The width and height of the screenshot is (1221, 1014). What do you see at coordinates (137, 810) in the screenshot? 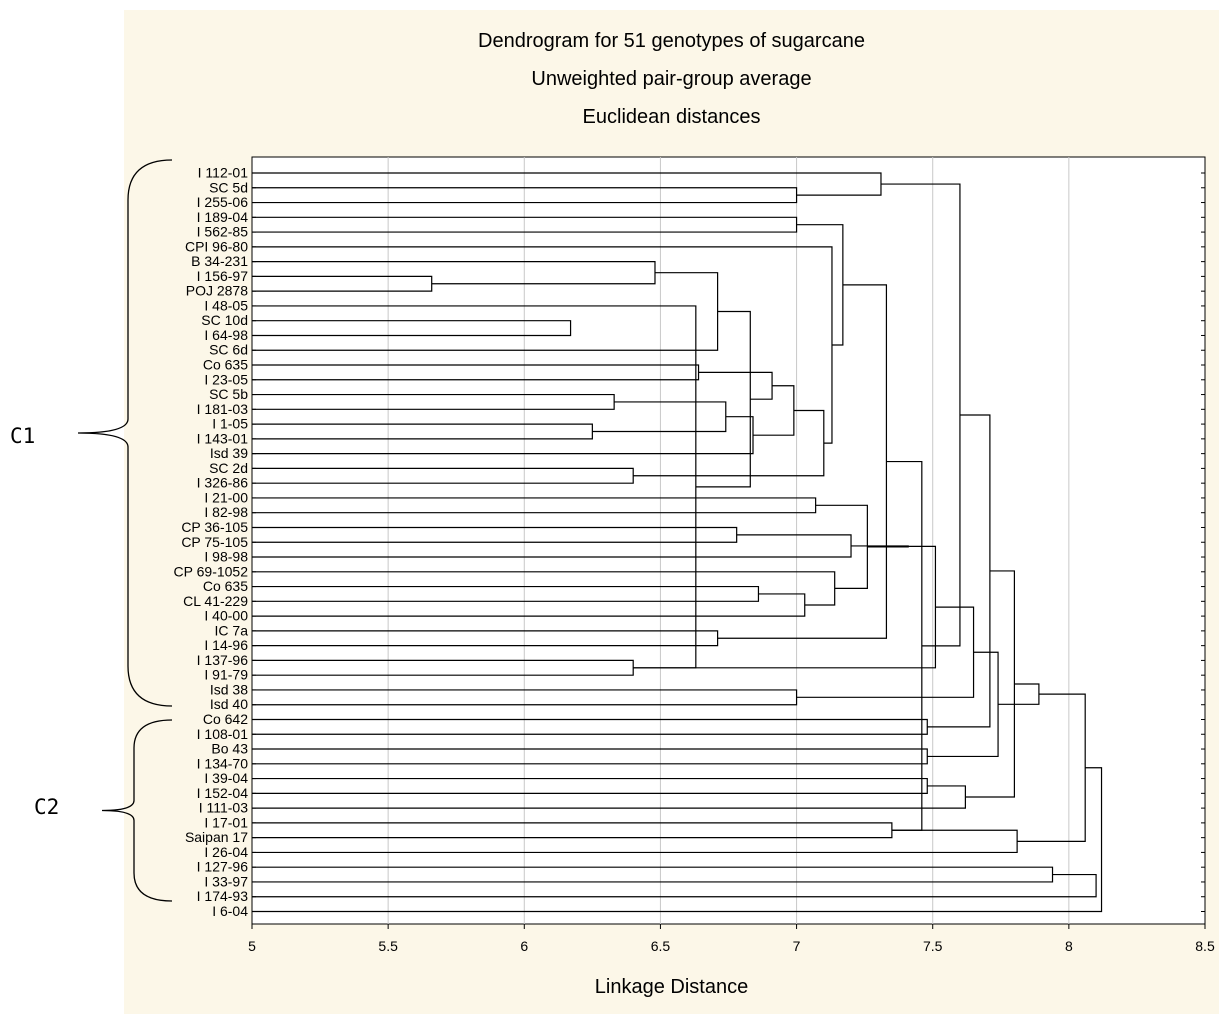
I see `cluster-brace-c2` at bounding box center [137, 810].